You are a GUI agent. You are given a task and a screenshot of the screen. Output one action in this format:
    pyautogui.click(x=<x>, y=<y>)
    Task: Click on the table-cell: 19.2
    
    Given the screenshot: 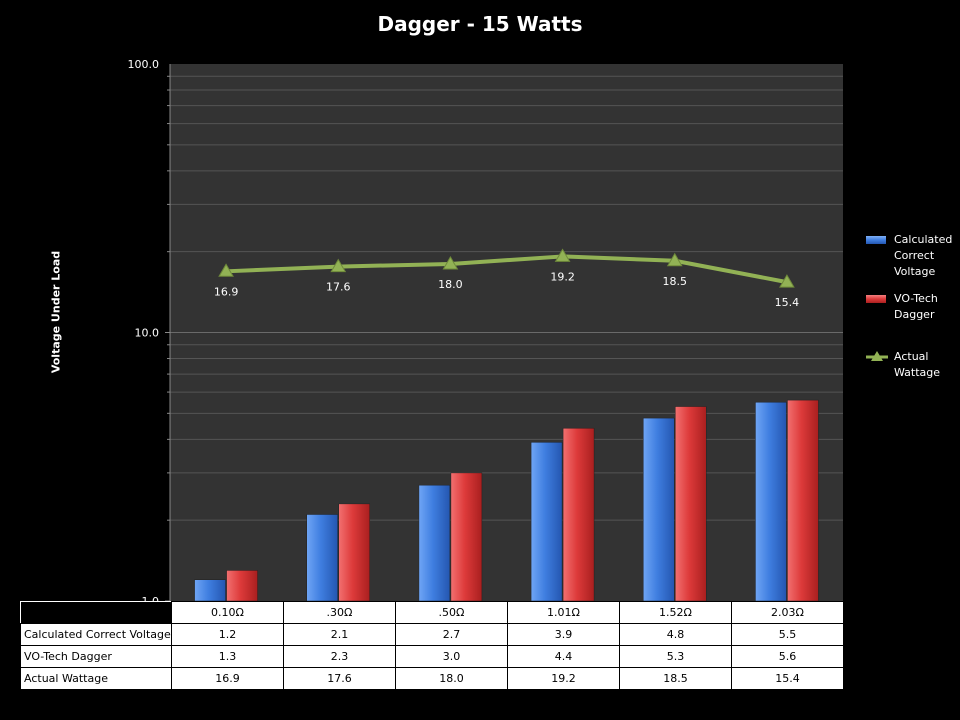 What is the action you would take?
    pyautogui.click(x=563, y=678)
    